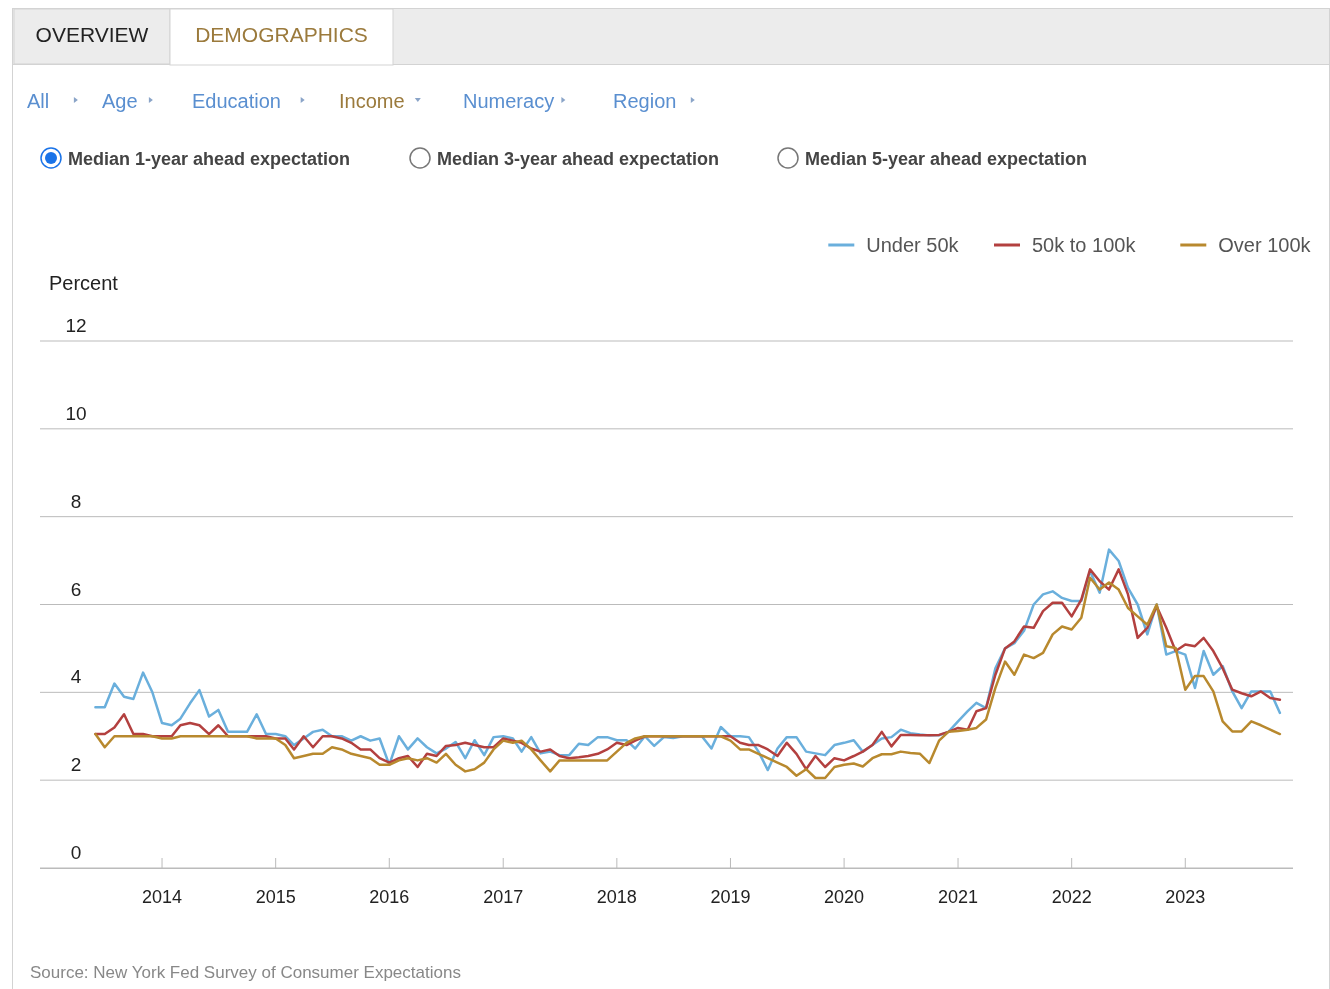  What do you see at coordinates (76, 677) in the screenshot?
I see `y-tick-label: 4` at bounding box center [76, 677].